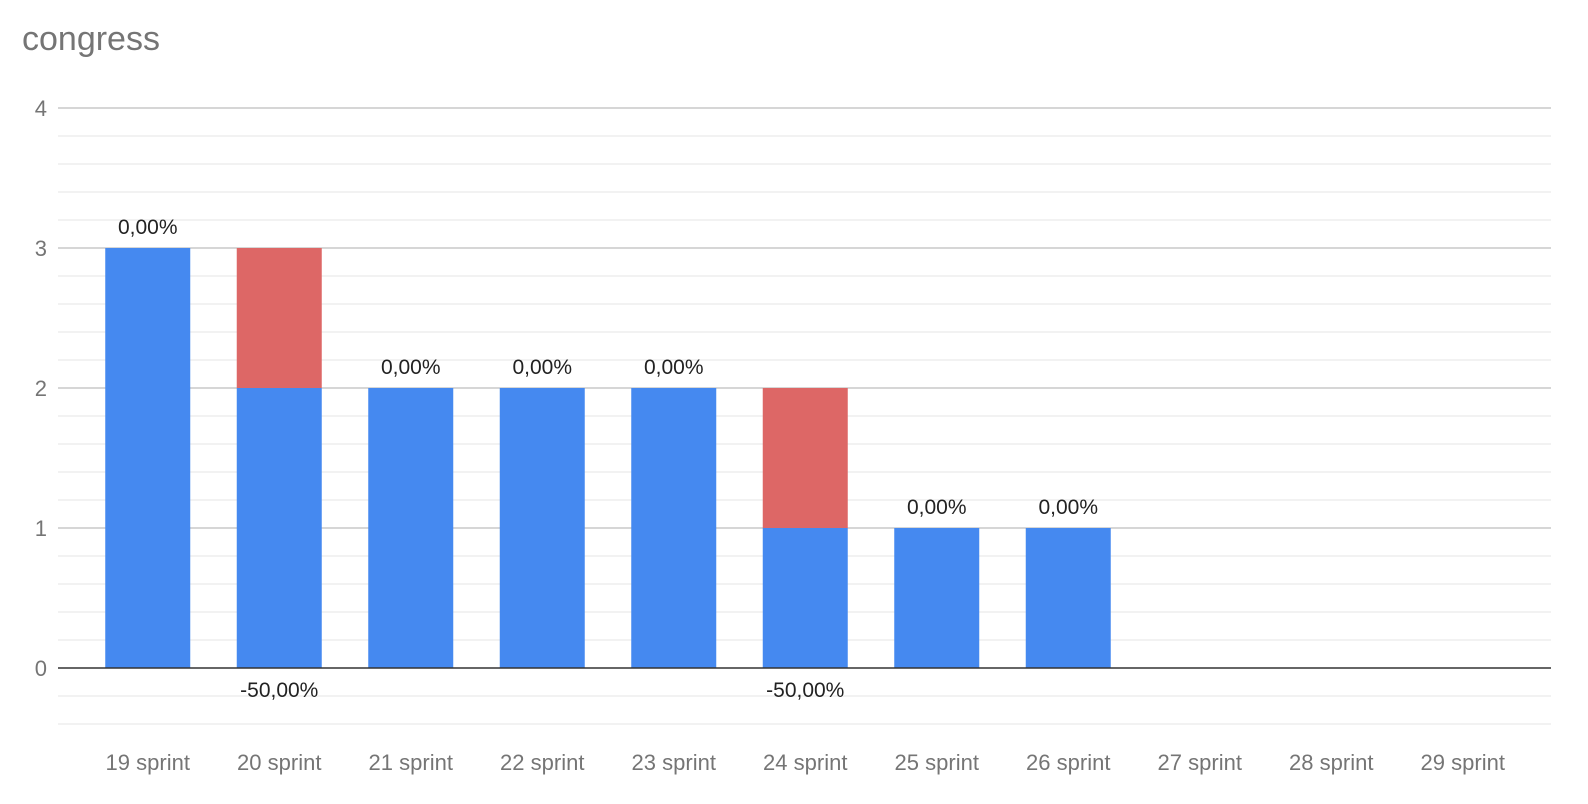 The height and width of the screenshot is (804, 1588). Describe the element at coordinates (937, 762) in the screenshot. I see `x-tick-label: 25 sprint` at that location.